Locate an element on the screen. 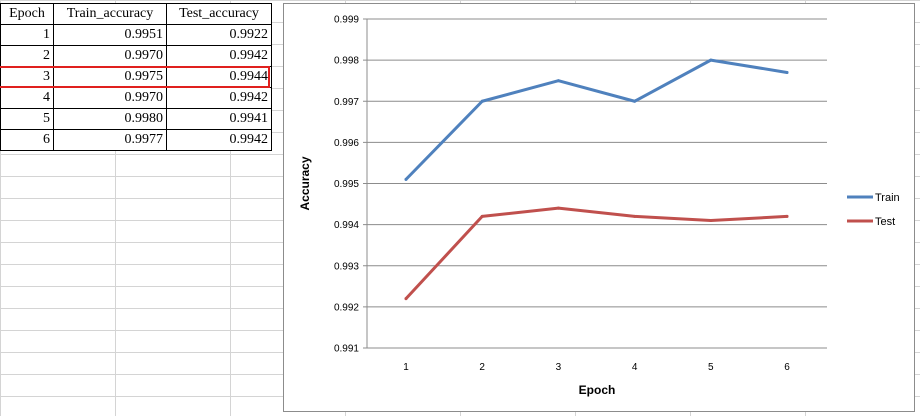  y-tick-label: 0.997 is located at coordinates (346, 102).